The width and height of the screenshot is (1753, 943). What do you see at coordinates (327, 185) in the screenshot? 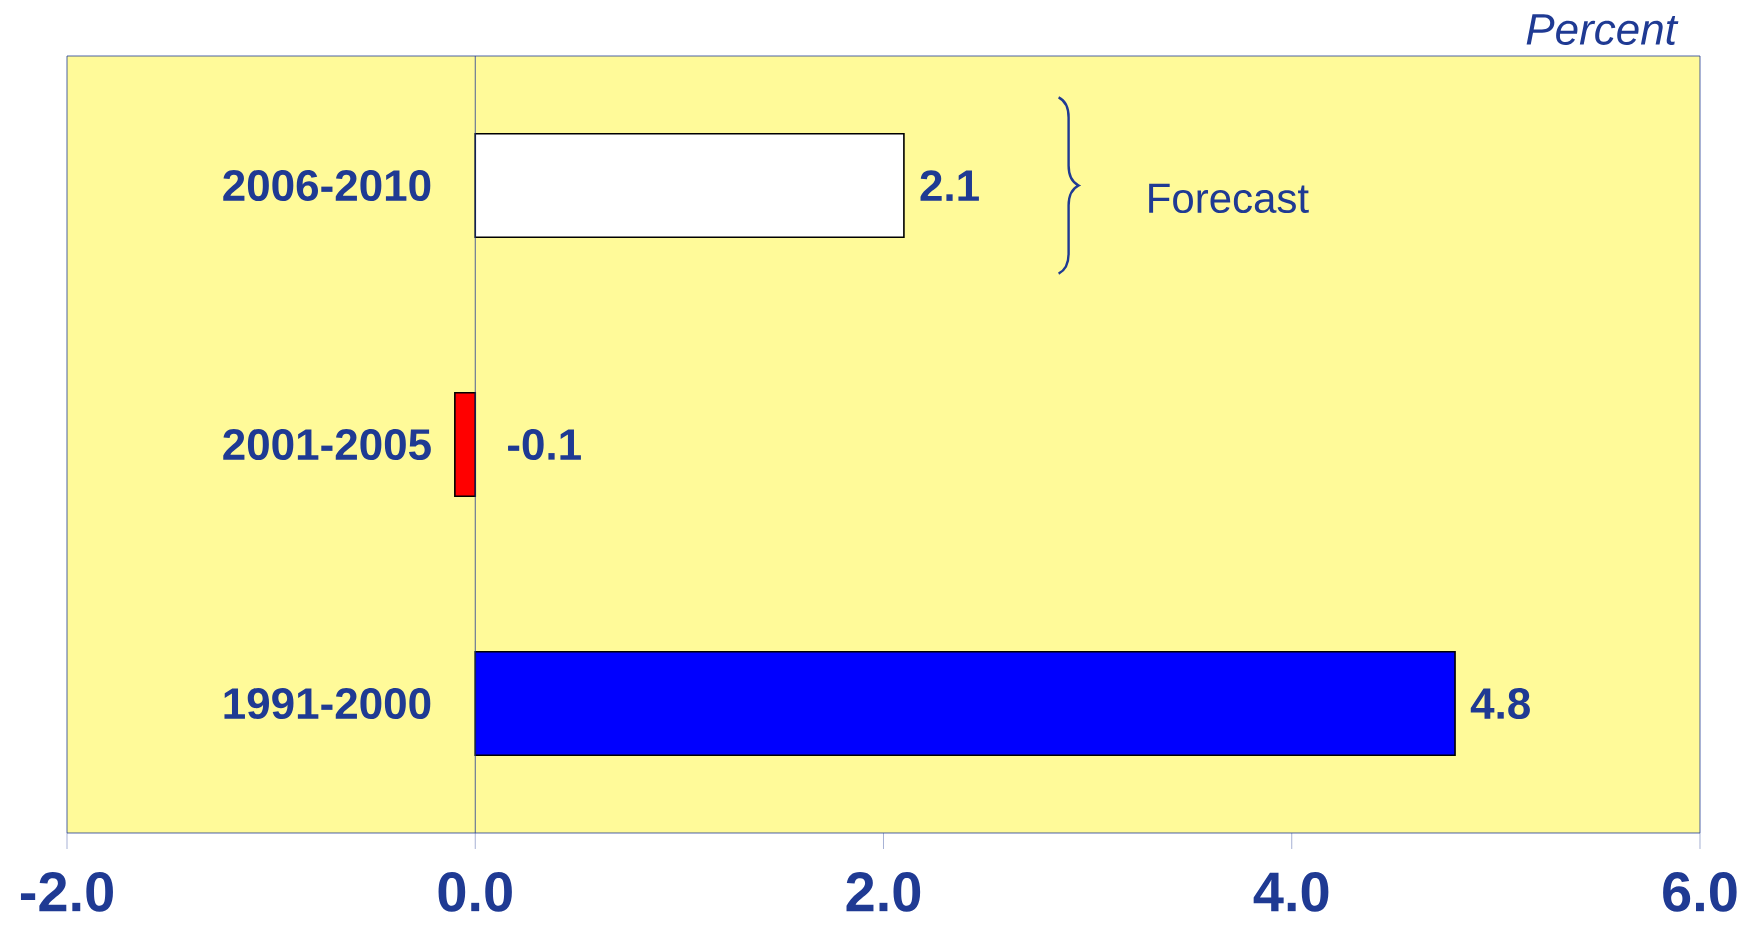
I see `y-tick-label: 2006-2010` at bounding box center [327, 185].